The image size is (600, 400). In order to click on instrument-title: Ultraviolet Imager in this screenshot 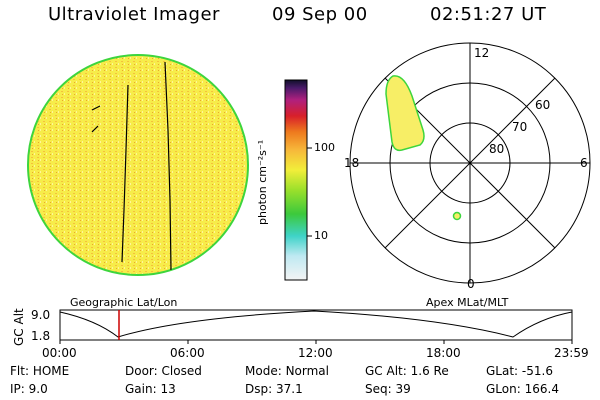, I will do `click(134, 14)`.